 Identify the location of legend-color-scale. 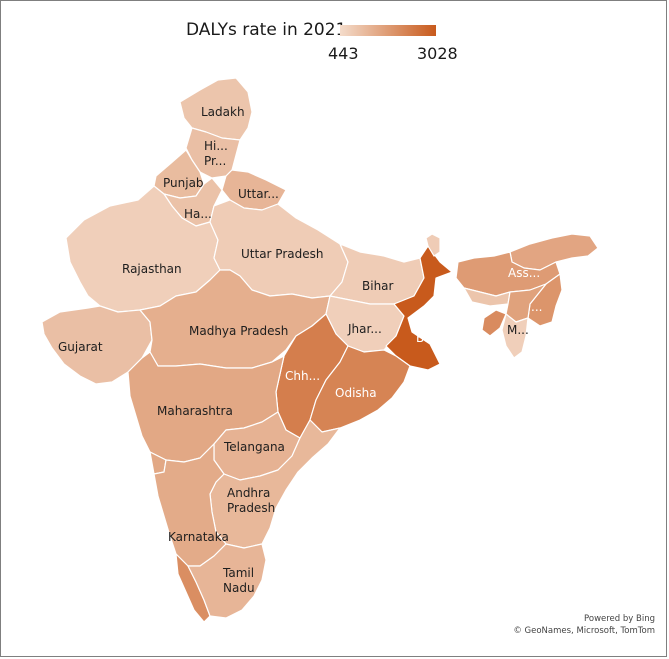
(388, 30).